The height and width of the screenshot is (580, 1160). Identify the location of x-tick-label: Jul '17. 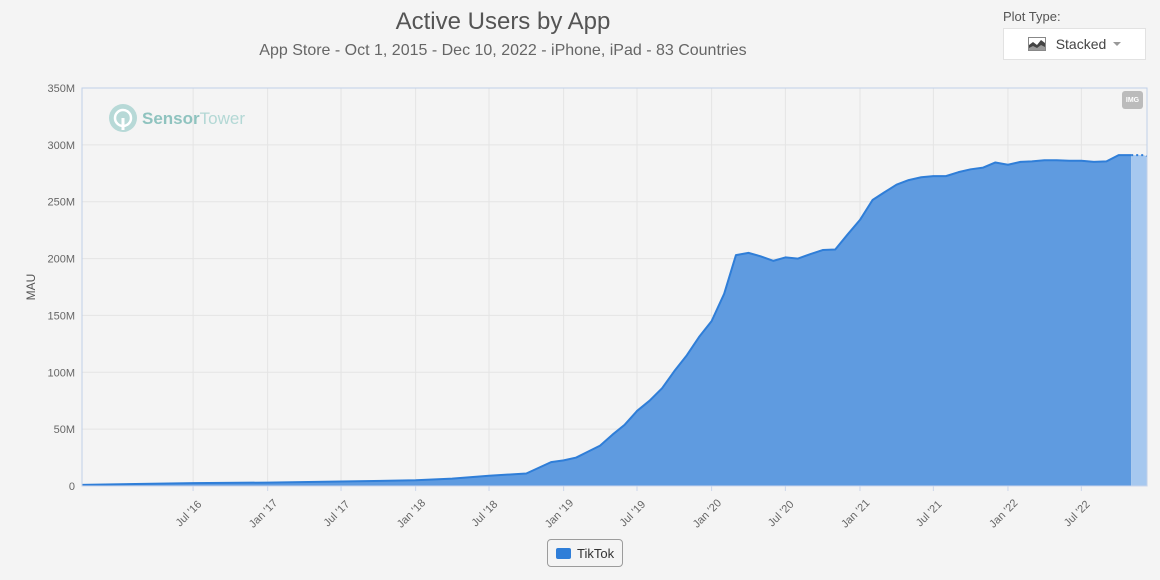
(337, 514).